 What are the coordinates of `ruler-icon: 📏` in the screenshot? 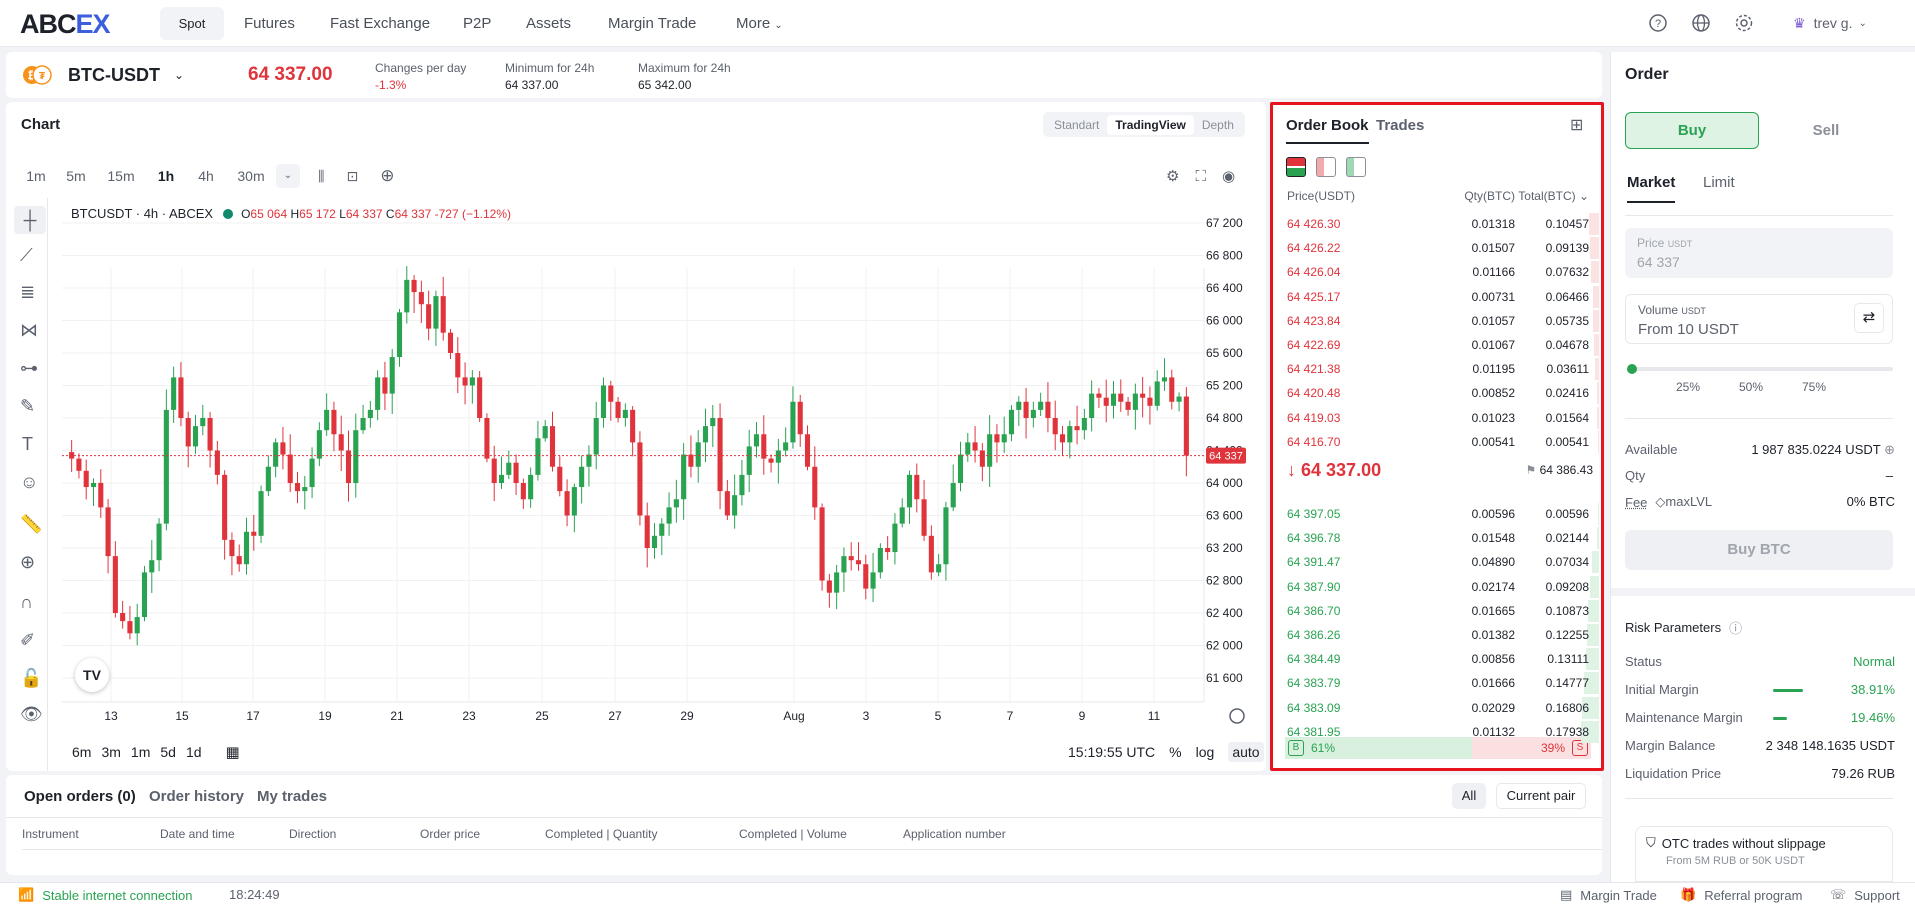 It's located at (31, 524).